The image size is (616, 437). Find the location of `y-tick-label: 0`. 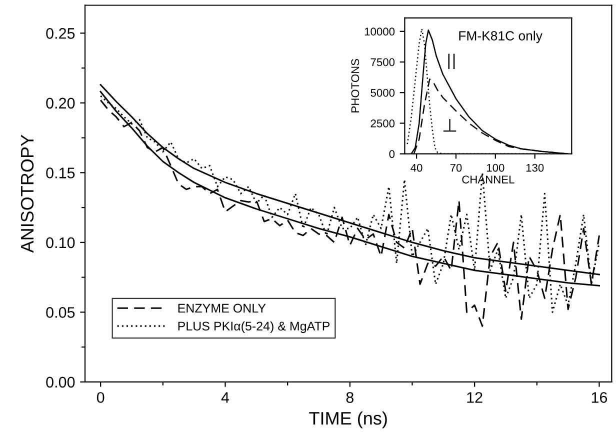

y-tick-label: 0 is located at coordinates (392, 154).